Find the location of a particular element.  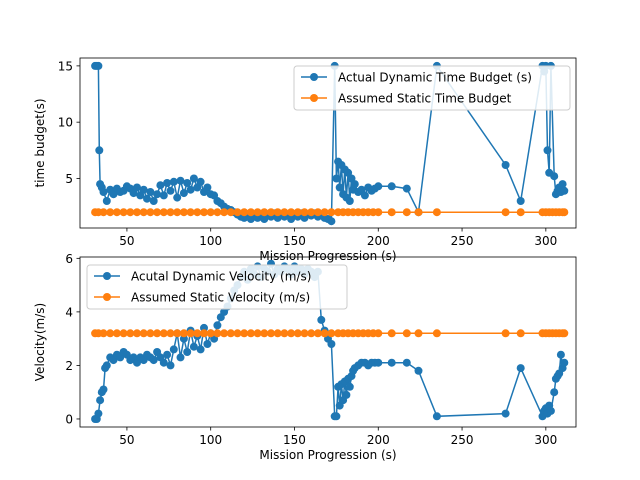

y-axis-label: Velocity(m/s) is located at coordinates (40, 342).